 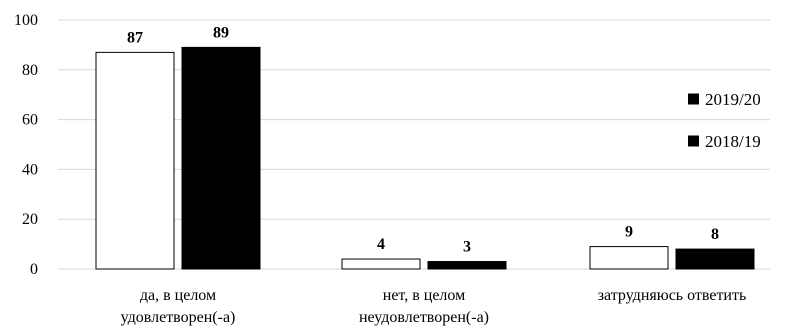 I want to click on legend-label: 2019/20, so click(x=733, y=99).